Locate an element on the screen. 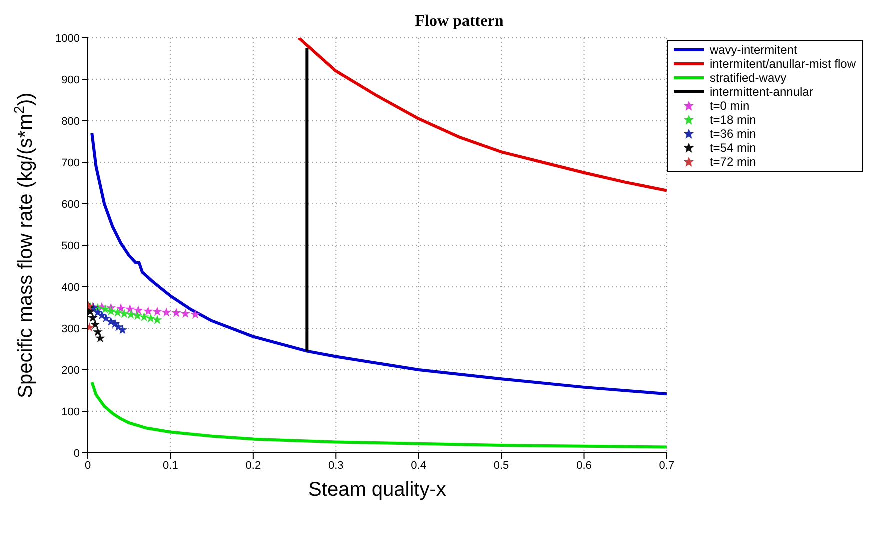 Image resolution: width=879 pixels, height=536 pixels. legend-label: wavy-intermitent is located at coordinates (754, 50).